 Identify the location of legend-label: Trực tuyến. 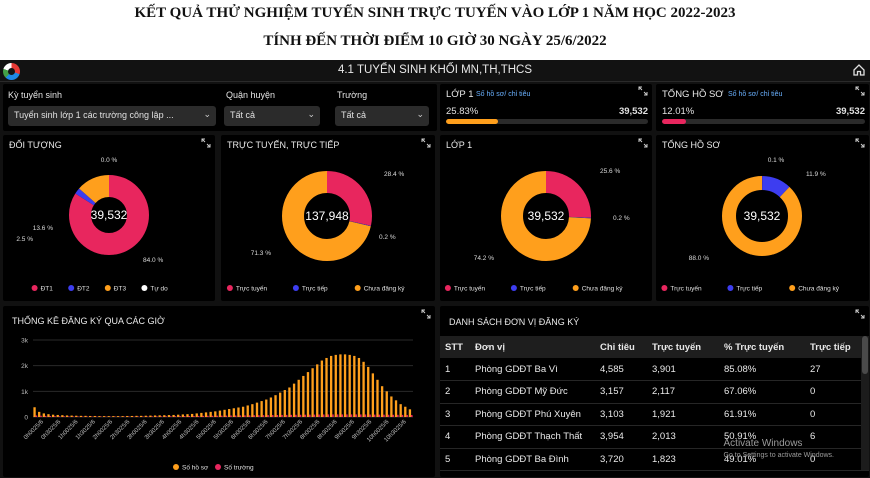
(252, 288).